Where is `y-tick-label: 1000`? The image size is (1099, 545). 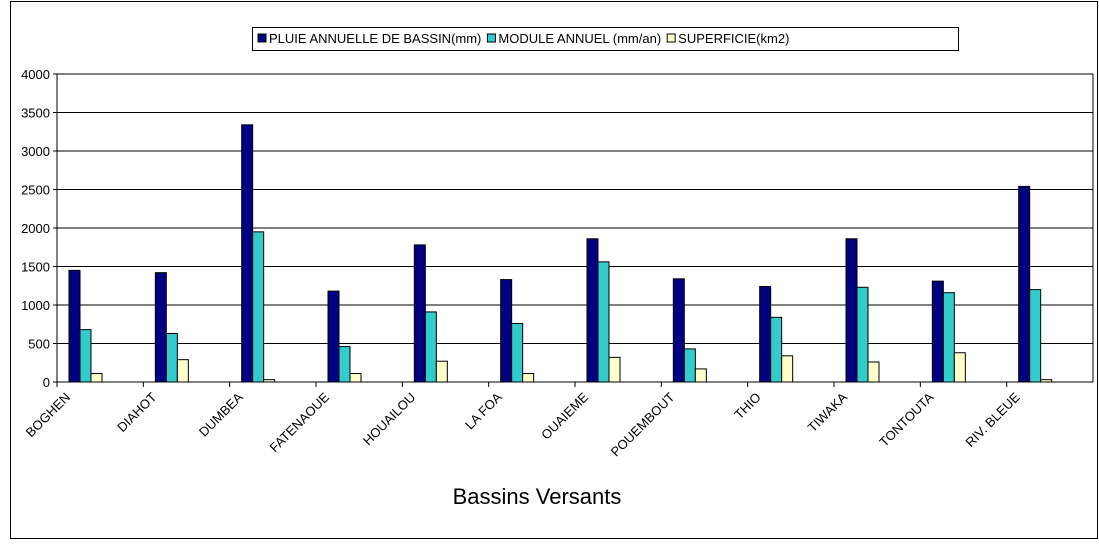 y-tick-label: 1000 is located at coordinates (35, 305).